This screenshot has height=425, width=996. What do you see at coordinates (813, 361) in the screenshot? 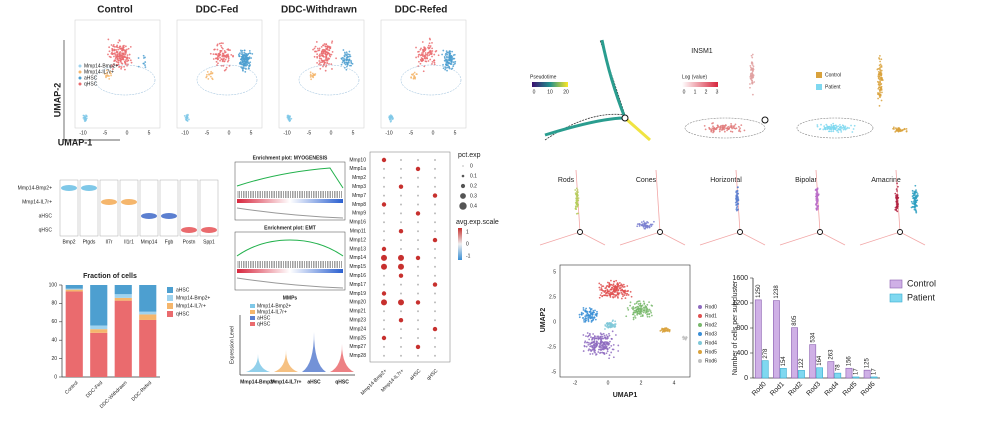
I see `bar` at bounding box center [813, 361].